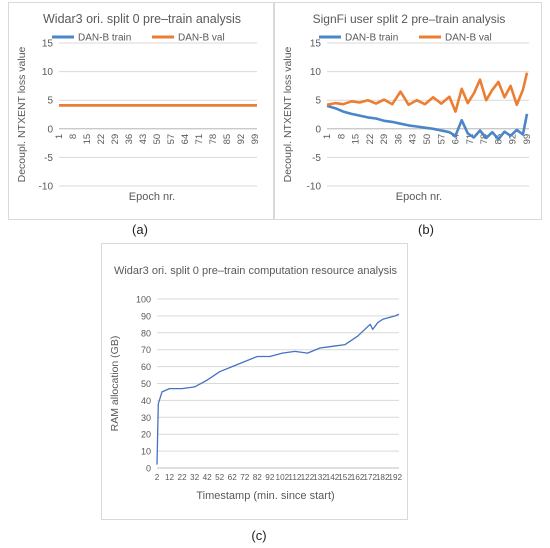 The height and width of the screenshot is (548, 550). What do you see at coordinates (259, 535) in the screenshot?
I see `caption-c: (c)` at bounding box center [259, 535].